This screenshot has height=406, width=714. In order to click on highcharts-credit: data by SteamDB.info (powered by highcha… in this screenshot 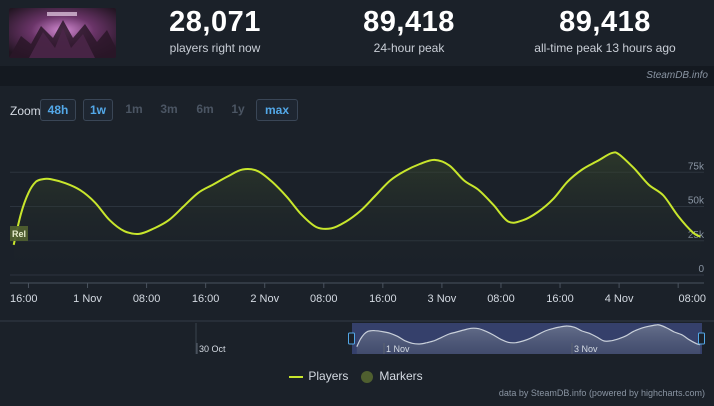, I will do `click(601, 393)`.